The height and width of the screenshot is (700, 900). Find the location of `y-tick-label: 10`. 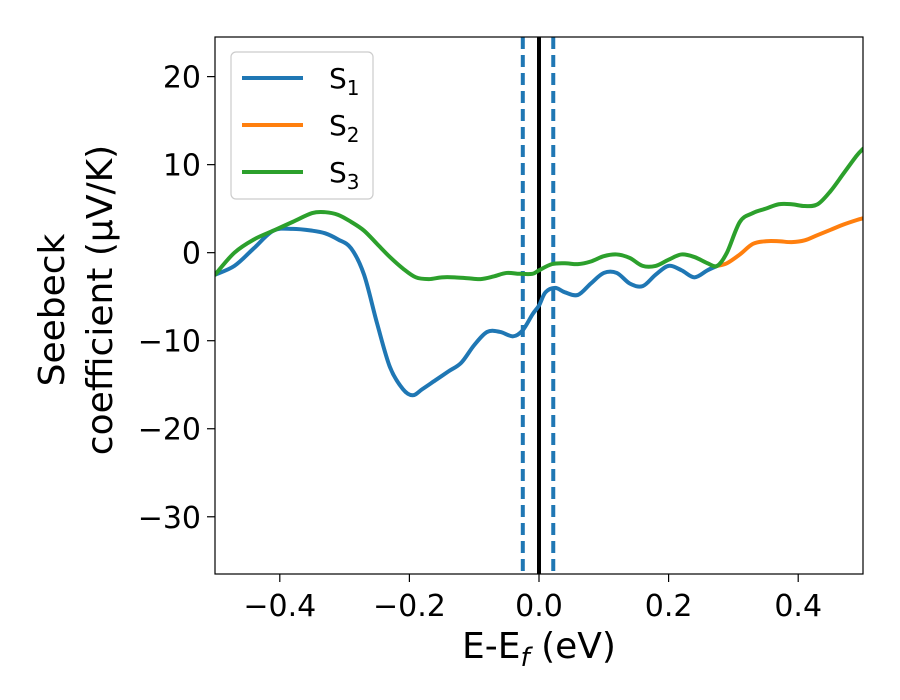

y-tick-label: 10 is located at coordinates (182, 166).